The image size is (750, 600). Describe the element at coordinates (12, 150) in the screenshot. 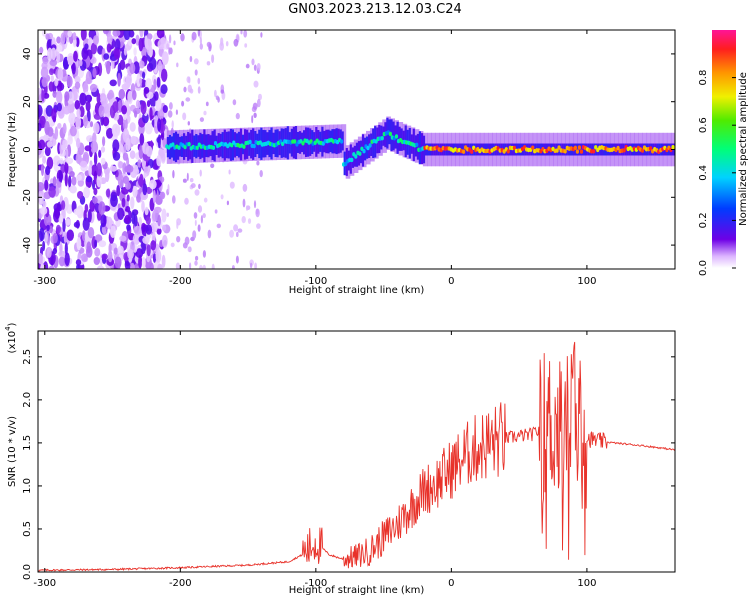

I see `heatmap-y-axis-label: Frequency (Hz)` at that location.